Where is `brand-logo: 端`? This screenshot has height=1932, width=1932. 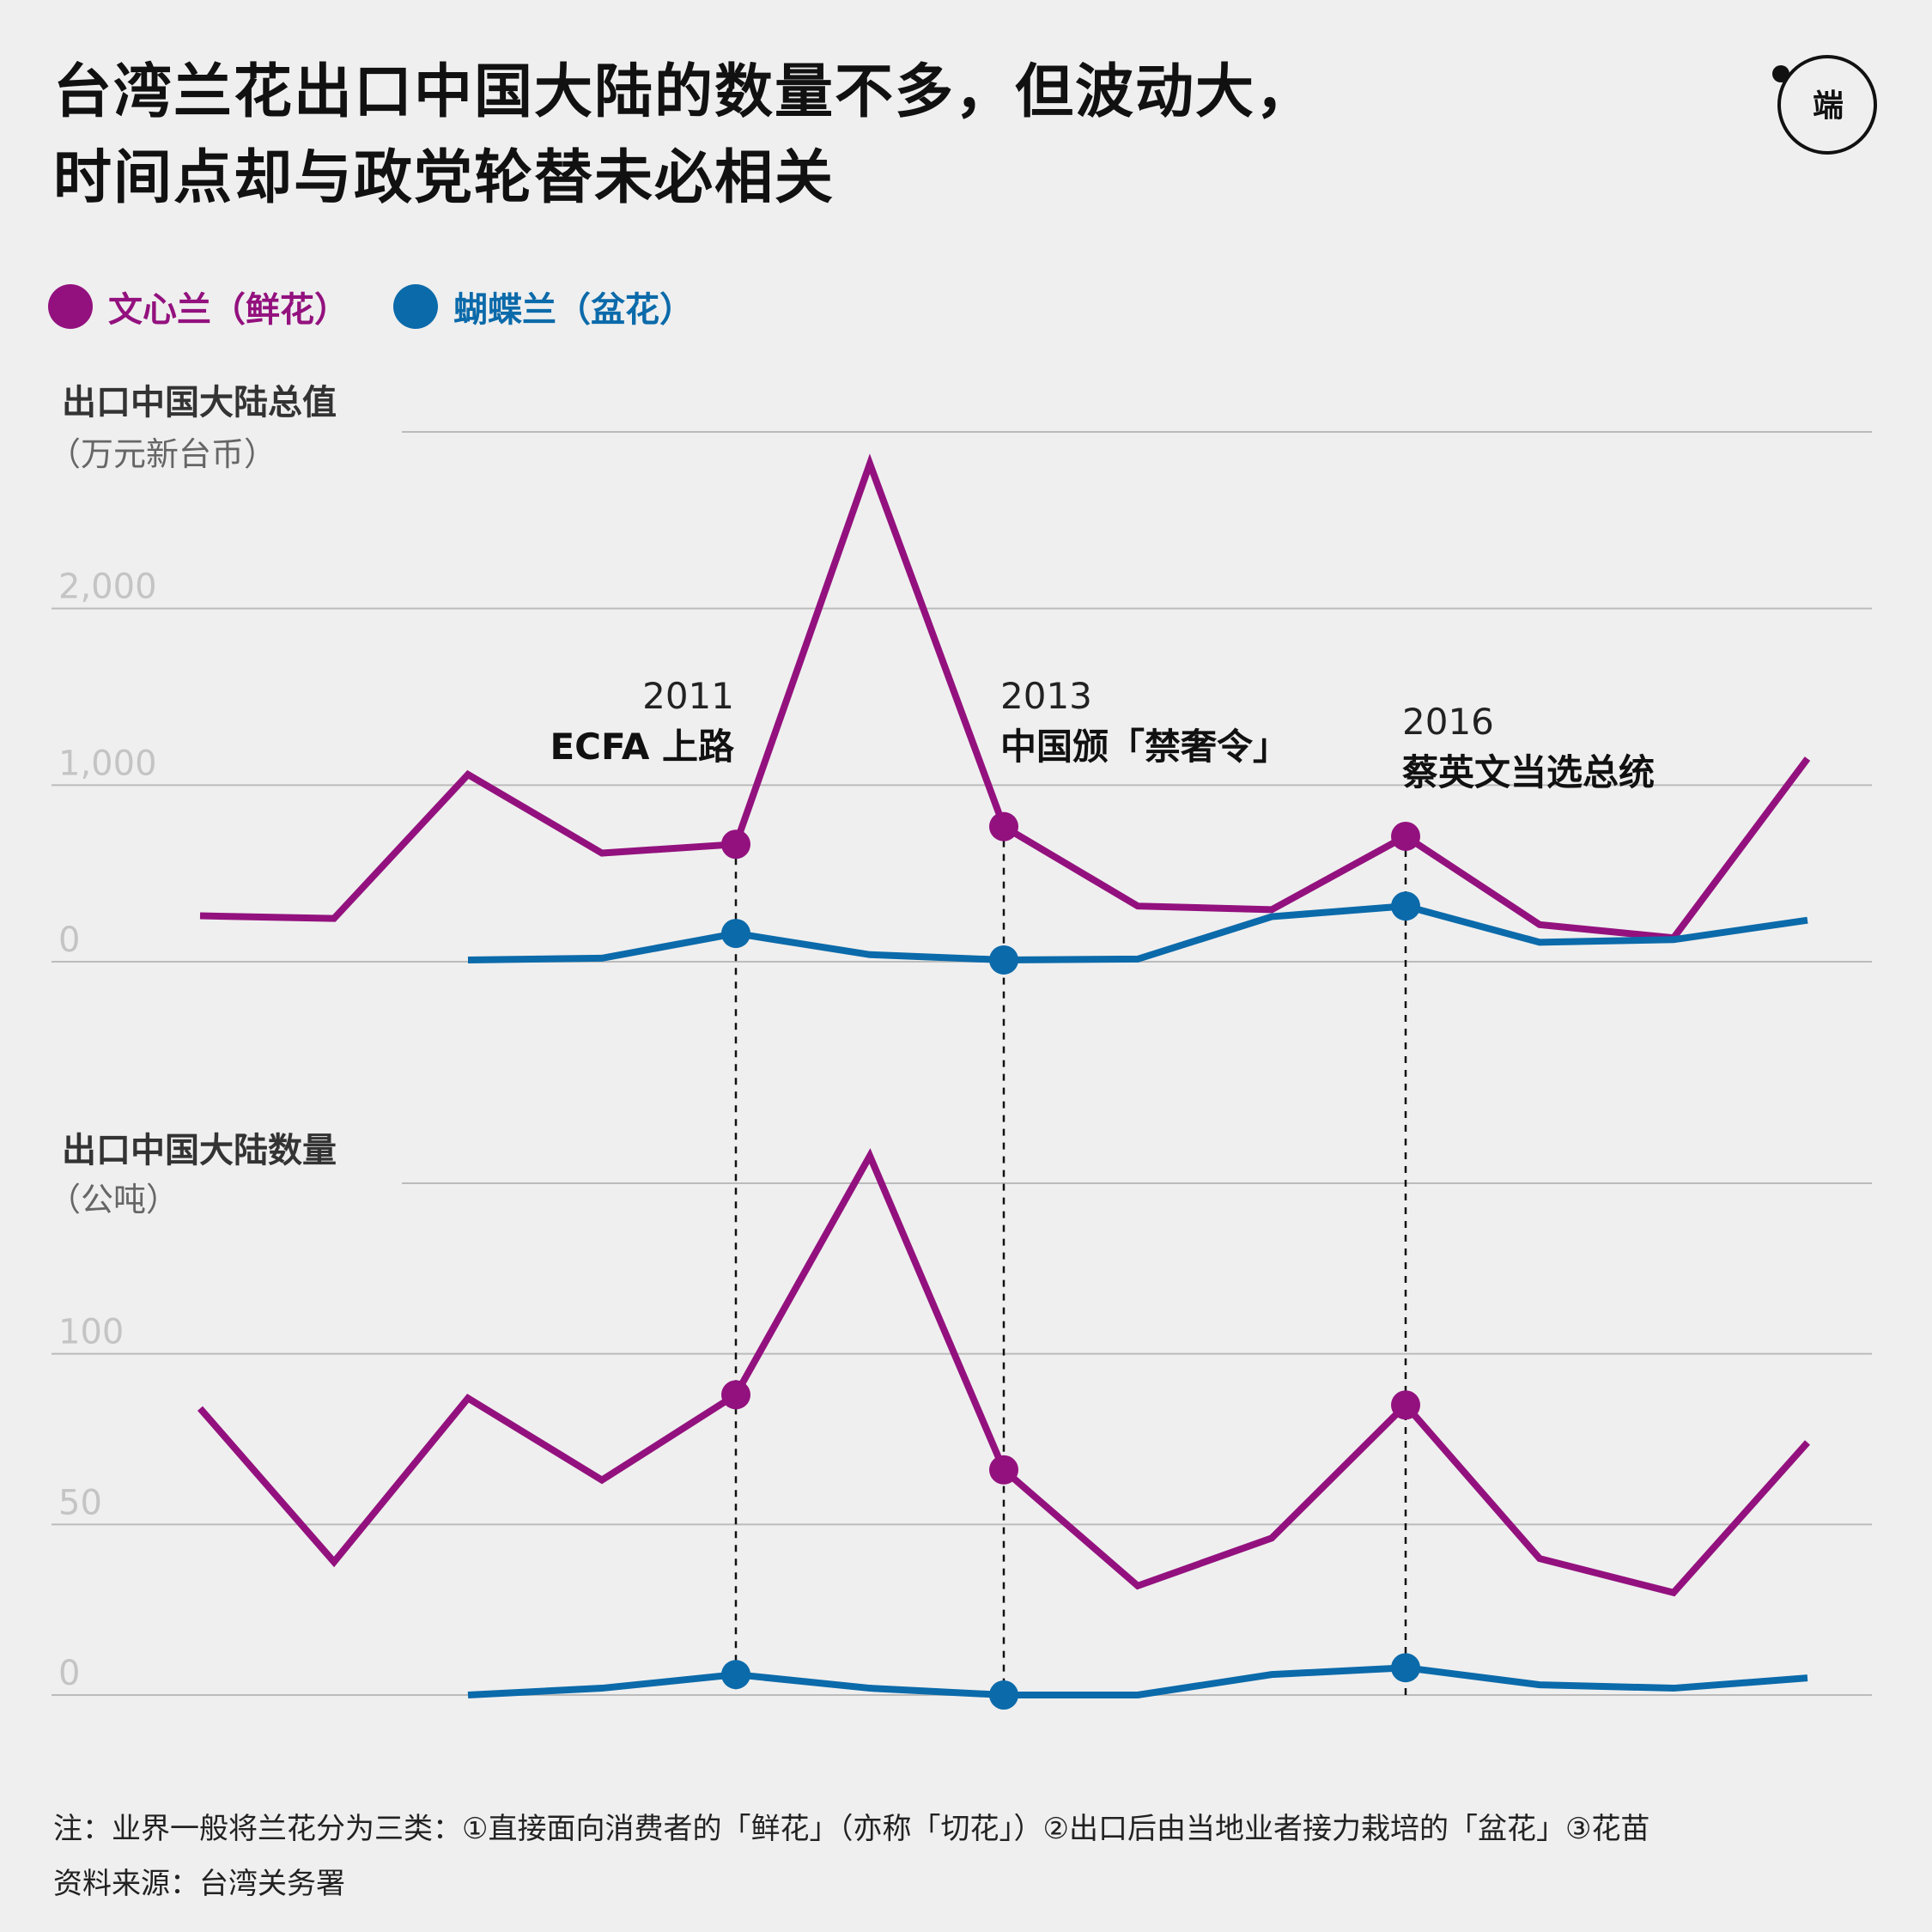 brand-logo: 端 is located at coordinates (1824, 105).